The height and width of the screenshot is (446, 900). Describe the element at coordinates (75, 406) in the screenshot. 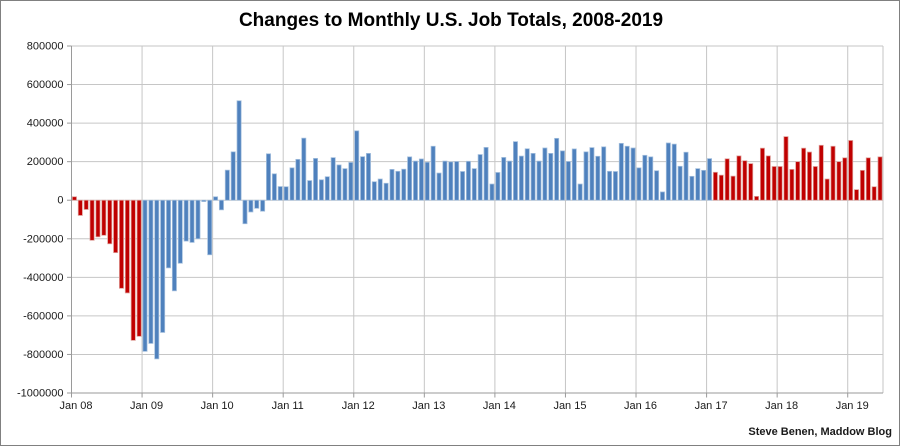

I see `x-tick-label: Jan 08` at that location.